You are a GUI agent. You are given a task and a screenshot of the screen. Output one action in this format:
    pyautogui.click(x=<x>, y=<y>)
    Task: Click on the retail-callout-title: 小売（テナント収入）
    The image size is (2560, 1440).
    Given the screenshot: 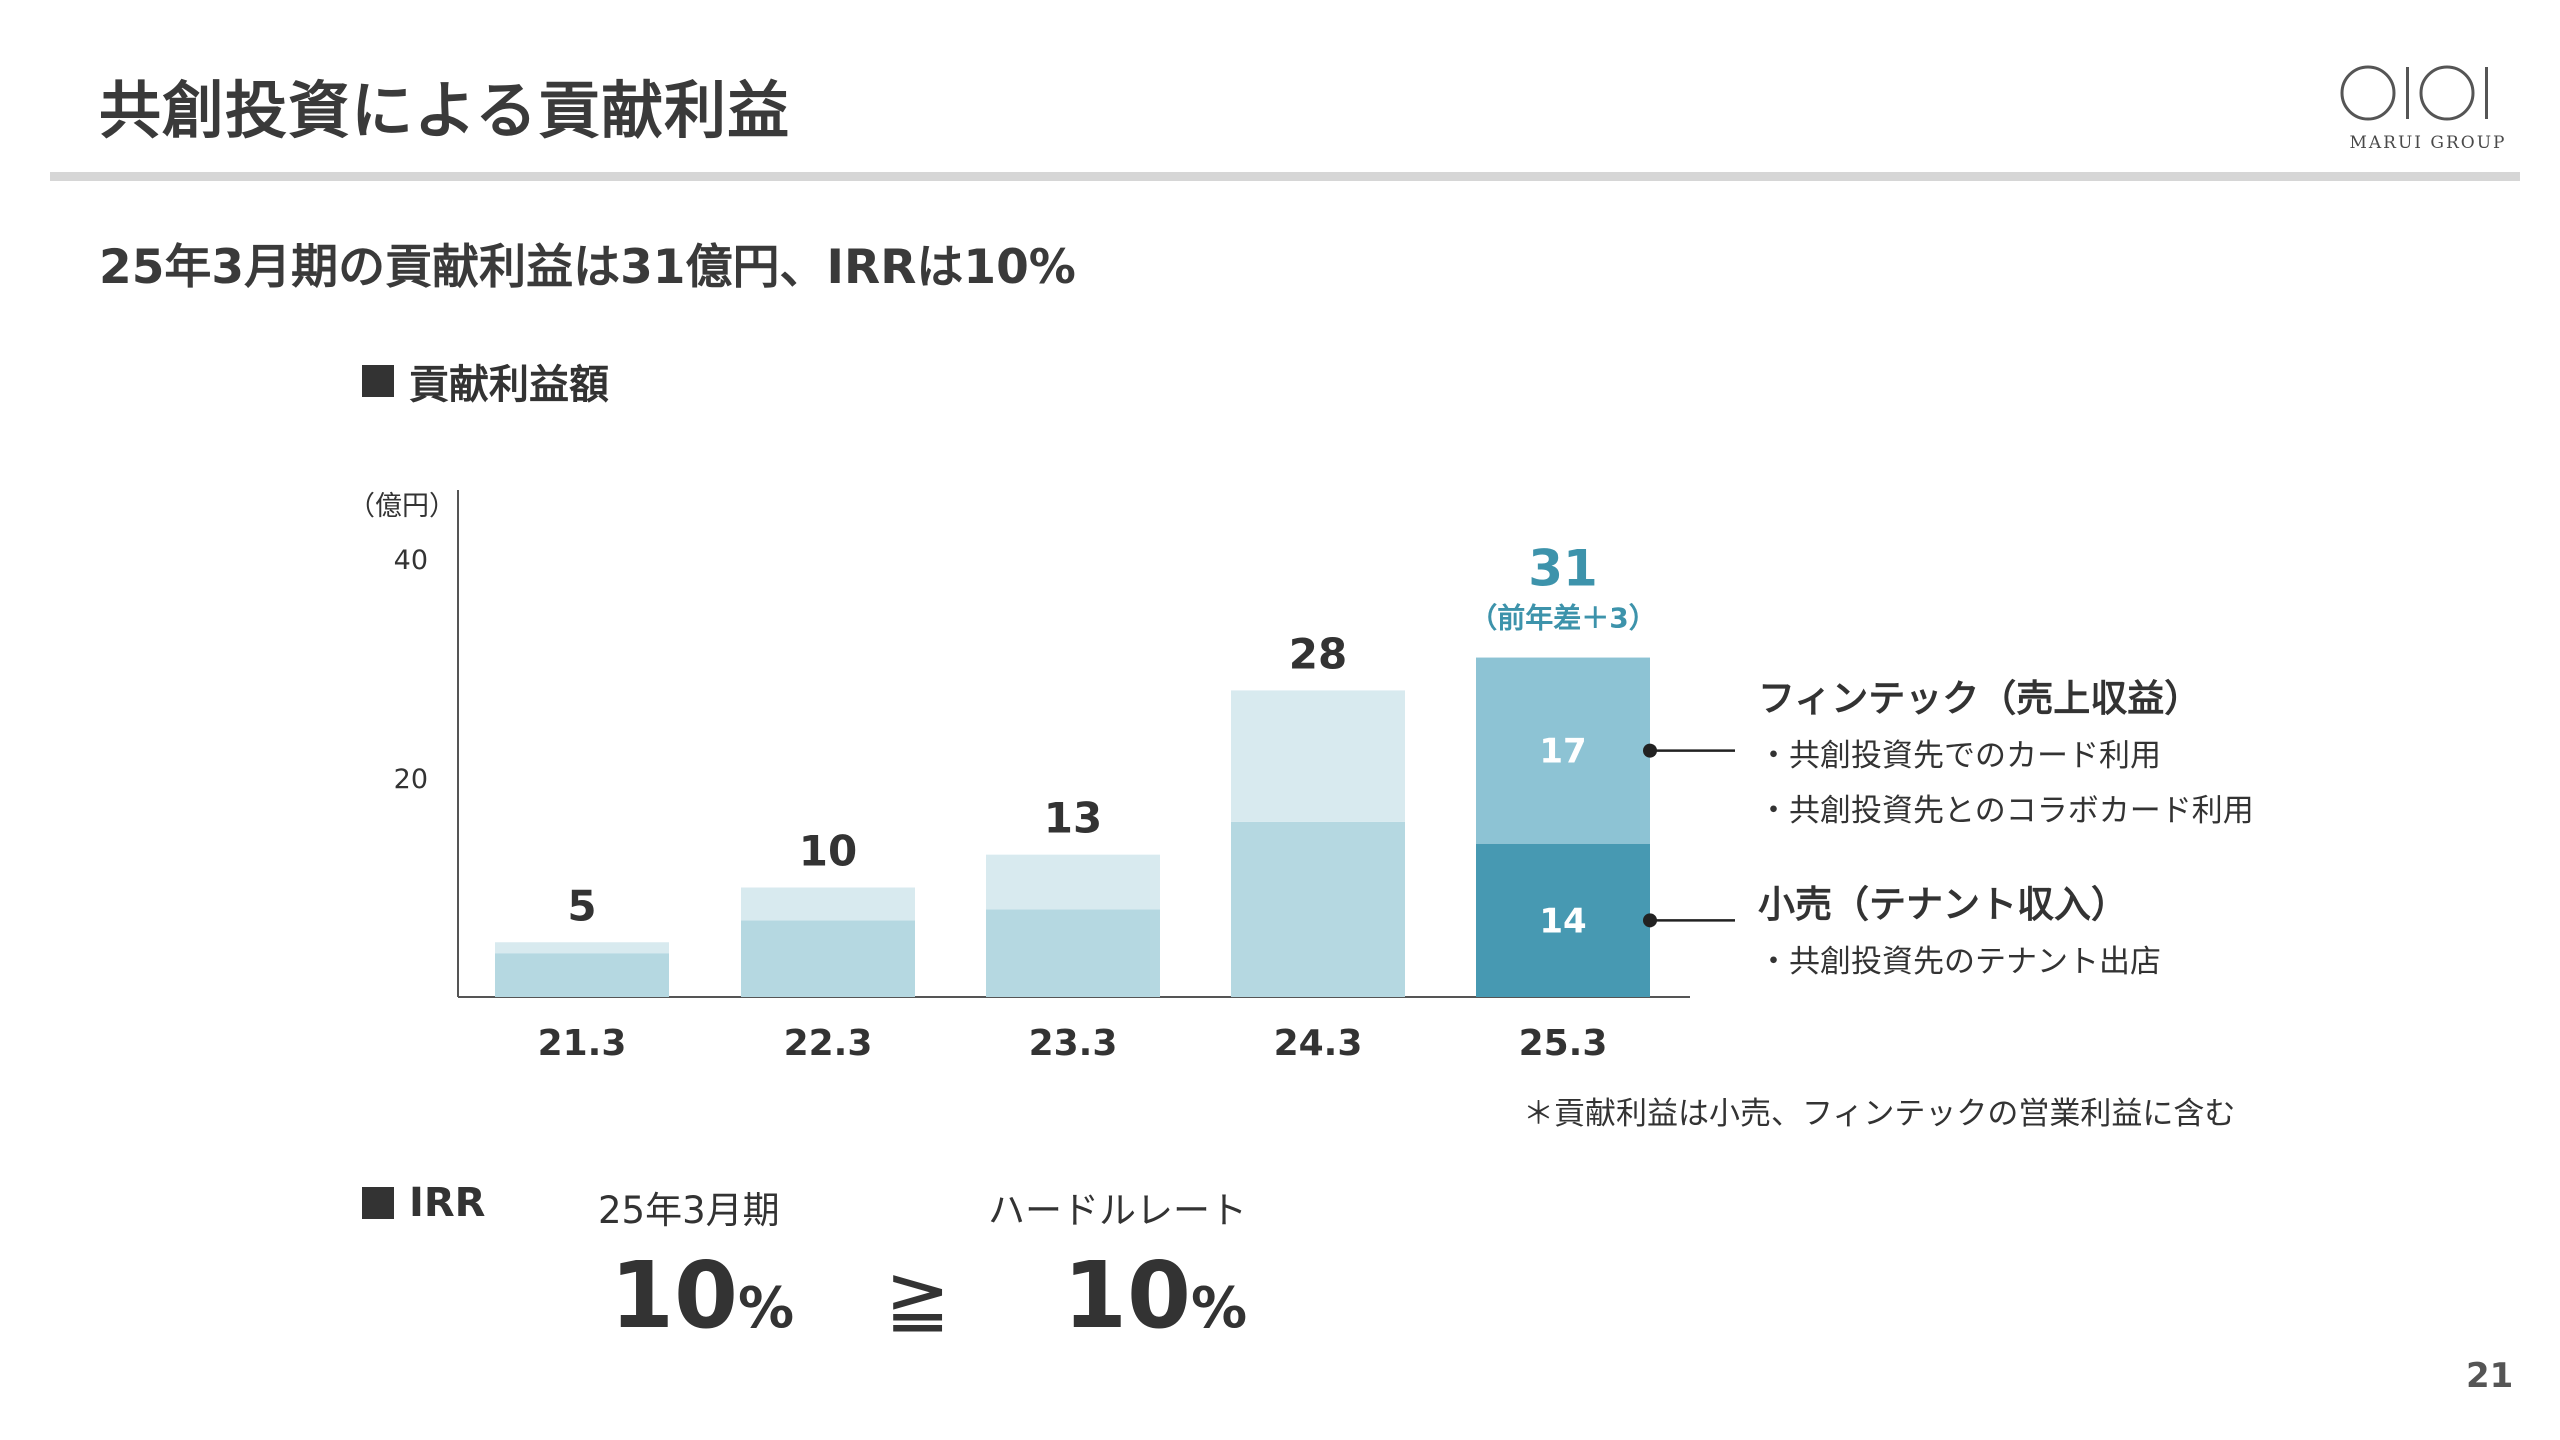 What is the action you would take?
    pyautogui.click(x=1943, y=904)
    